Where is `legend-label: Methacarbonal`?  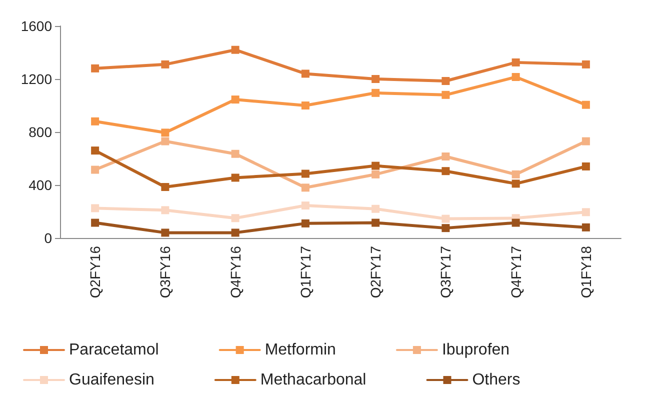 legend-label: Methacarbonal is located at coordinates (313, 380).